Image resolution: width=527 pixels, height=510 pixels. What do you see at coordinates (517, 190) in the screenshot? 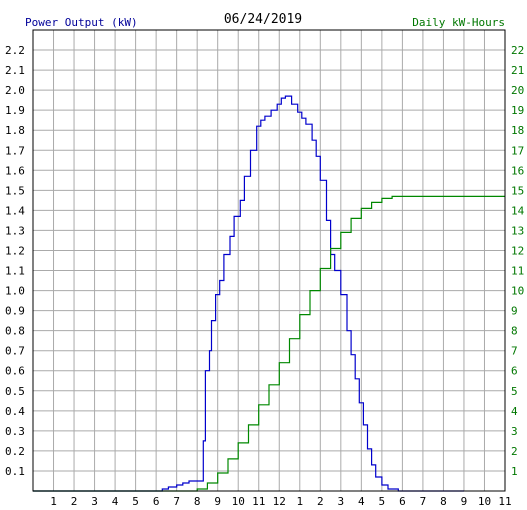
I see `right-tick-label: 15` at bounding box center [517, 190].